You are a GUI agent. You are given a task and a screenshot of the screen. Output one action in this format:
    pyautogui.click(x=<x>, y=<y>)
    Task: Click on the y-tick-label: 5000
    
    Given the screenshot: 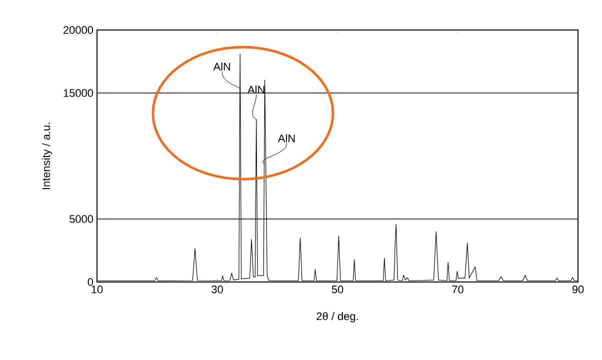 What is the action you would take?
    pyautogui.click(x=82, y=219)
    